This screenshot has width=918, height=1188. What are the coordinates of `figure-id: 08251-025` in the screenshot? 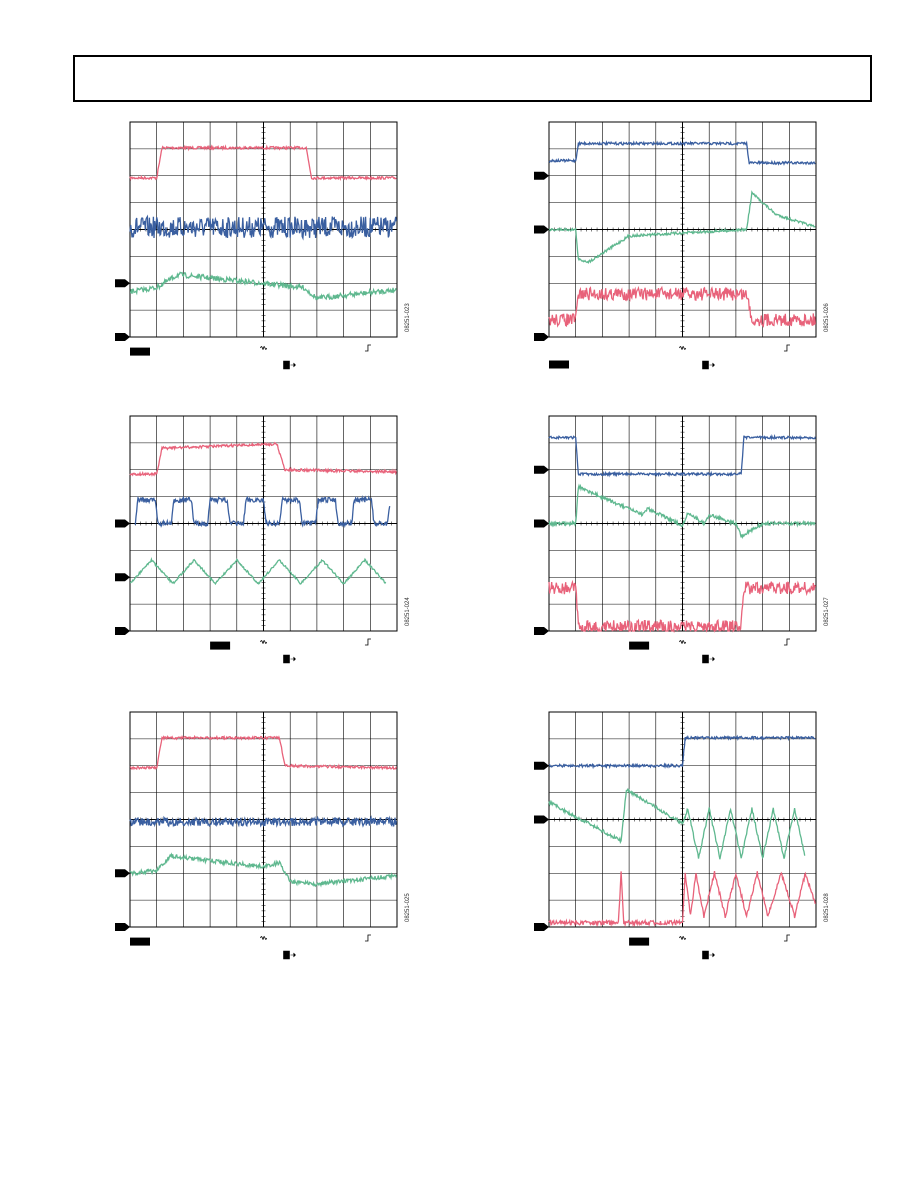 It's located at (408, 907).